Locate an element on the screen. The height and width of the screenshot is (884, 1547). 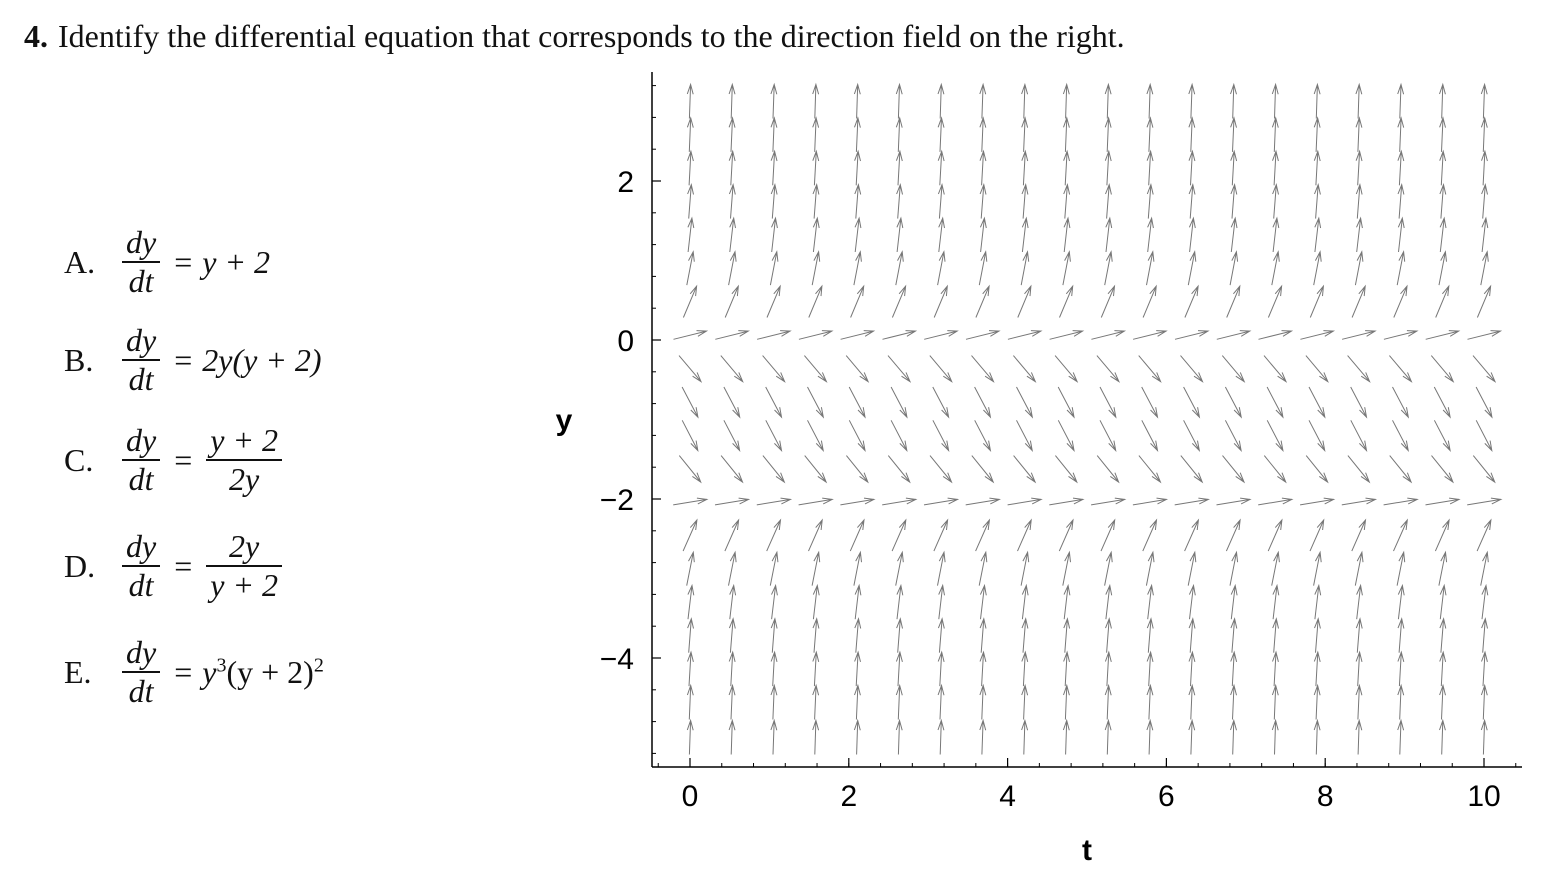
rhs-fraction: 2y y + 2 is located at coordinates (244, 566).